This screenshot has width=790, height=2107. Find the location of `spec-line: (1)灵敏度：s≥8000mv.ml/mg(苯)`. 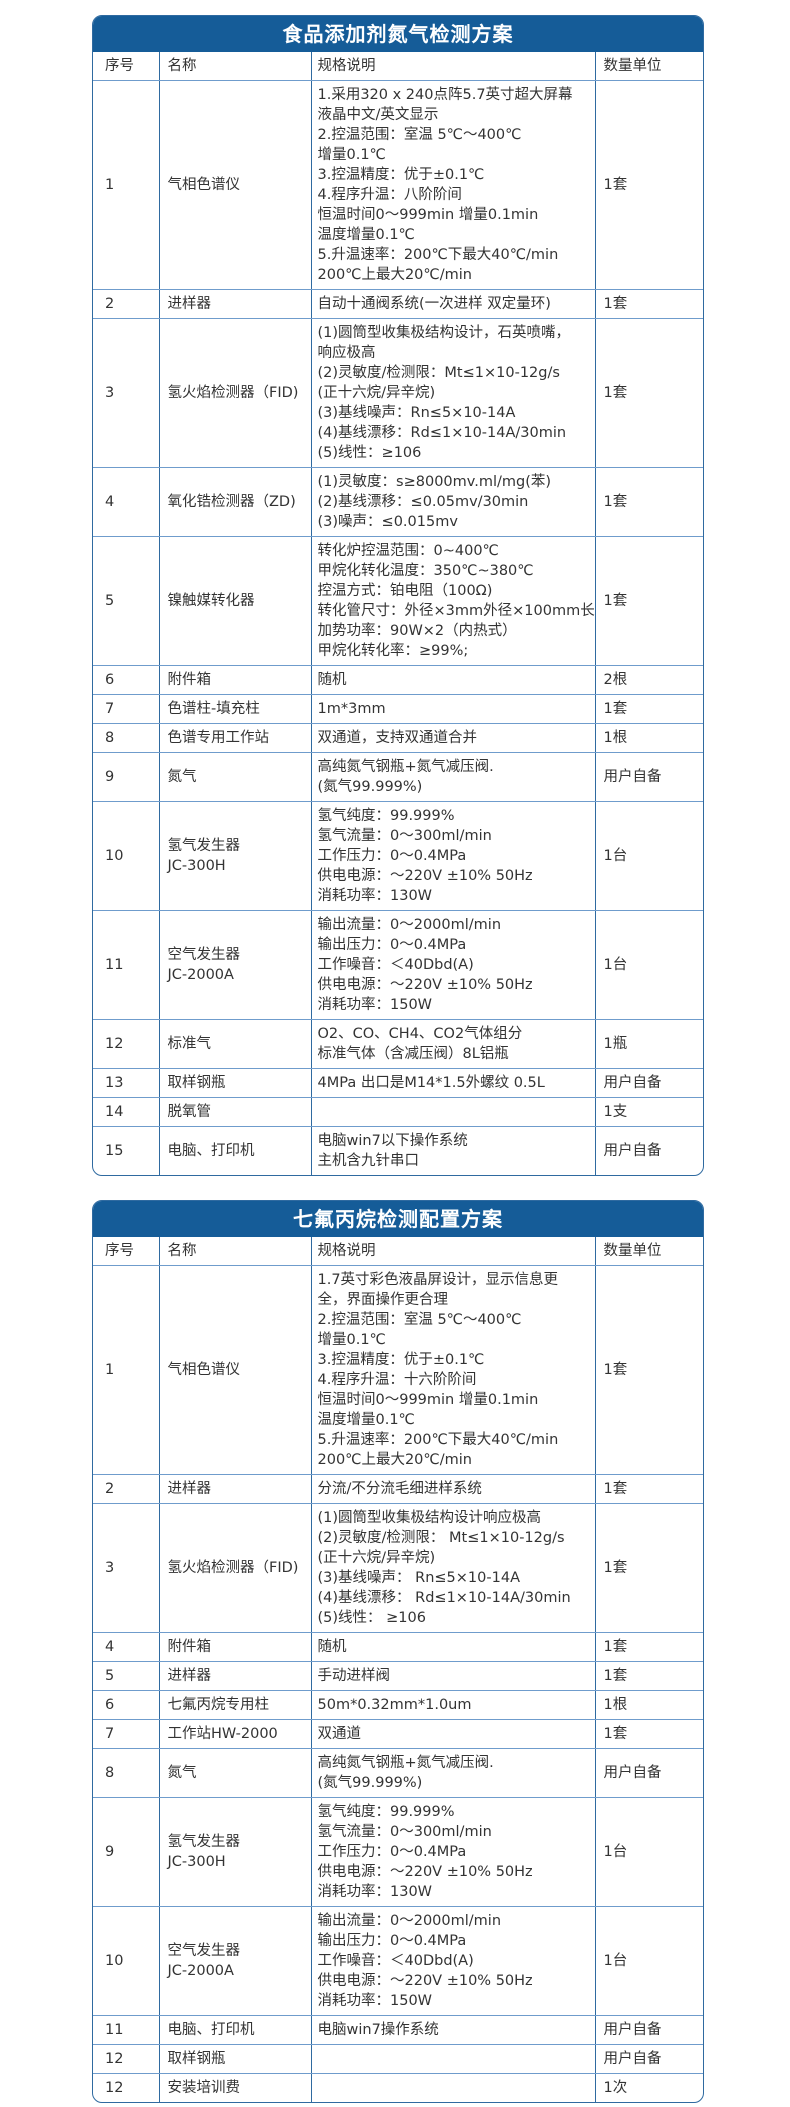

spec-line: (1)灵敏度：s≥8000mv.ml/mg(苯) is located at coordinates (434, 482).